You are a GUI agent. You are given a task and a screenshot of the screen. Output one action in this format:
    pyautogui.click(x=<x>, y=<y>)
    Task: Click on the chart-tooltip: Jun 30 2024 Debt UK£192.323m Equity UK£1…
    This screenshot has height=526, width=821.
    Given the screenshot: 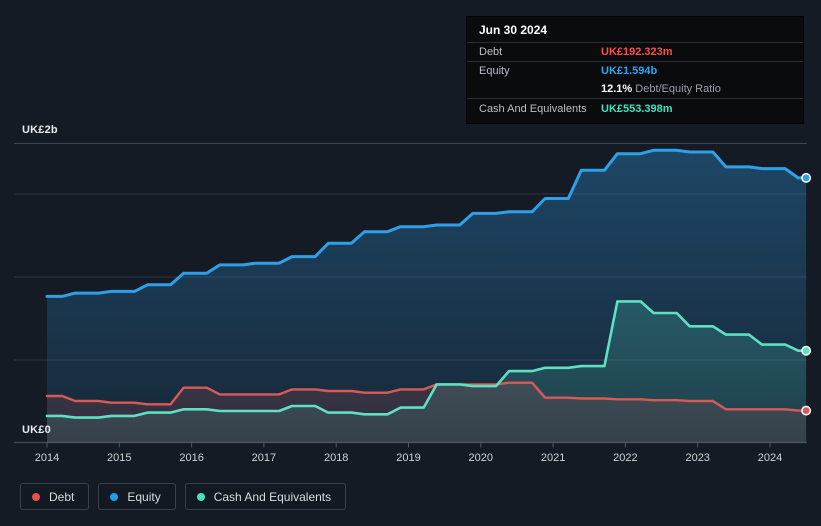 What is the action you would take?
    pyautogui.click(x=635, y=70)
    